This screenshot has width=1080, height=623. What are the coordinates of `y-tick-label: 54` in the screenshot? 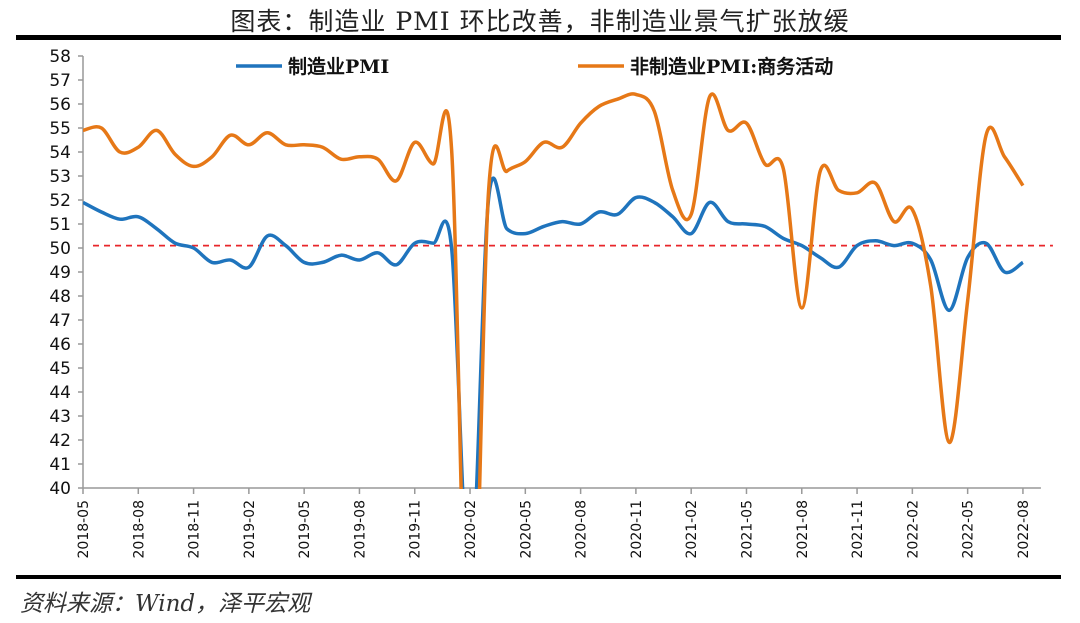 It's located at (60, 153).